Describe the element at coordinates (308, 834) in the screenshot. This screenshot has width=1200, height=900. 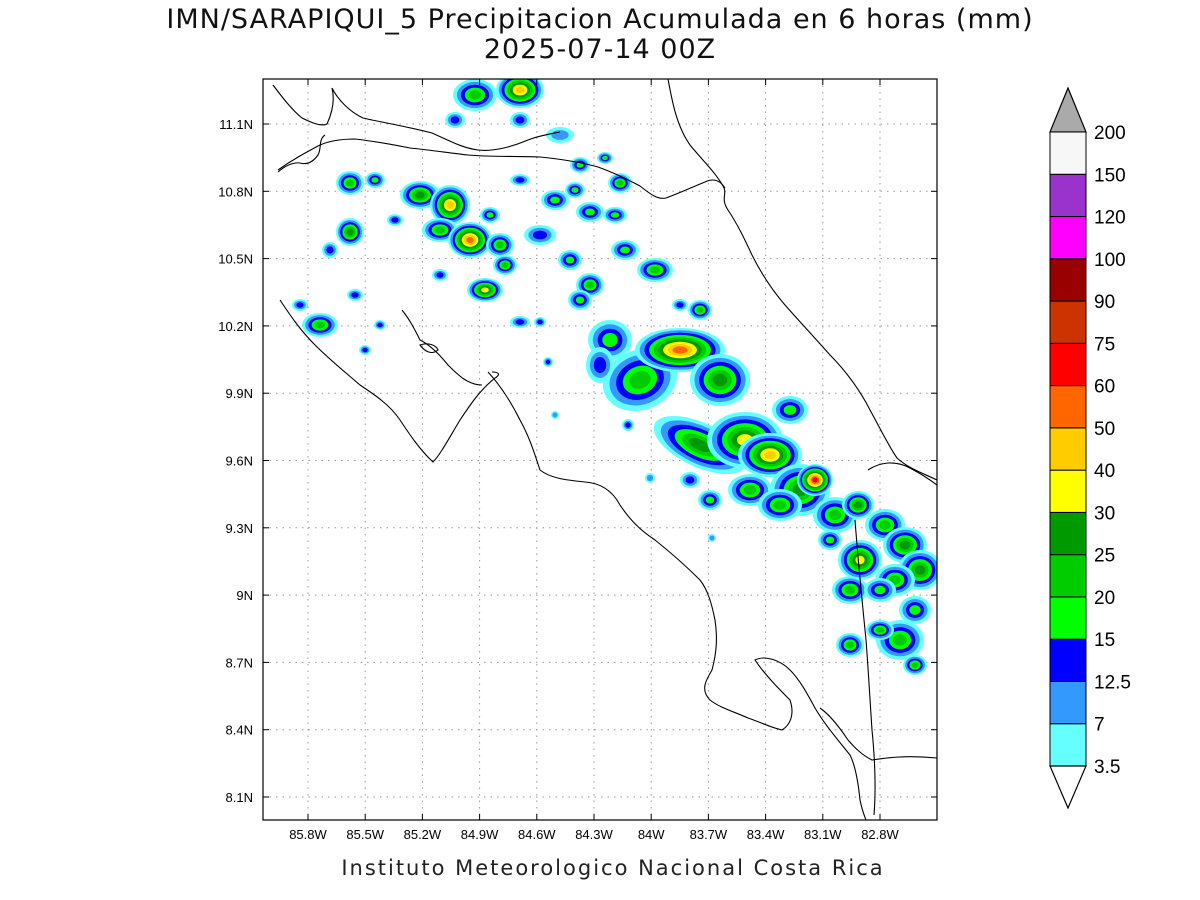
I see `lon-label: 85.8W` at that location.